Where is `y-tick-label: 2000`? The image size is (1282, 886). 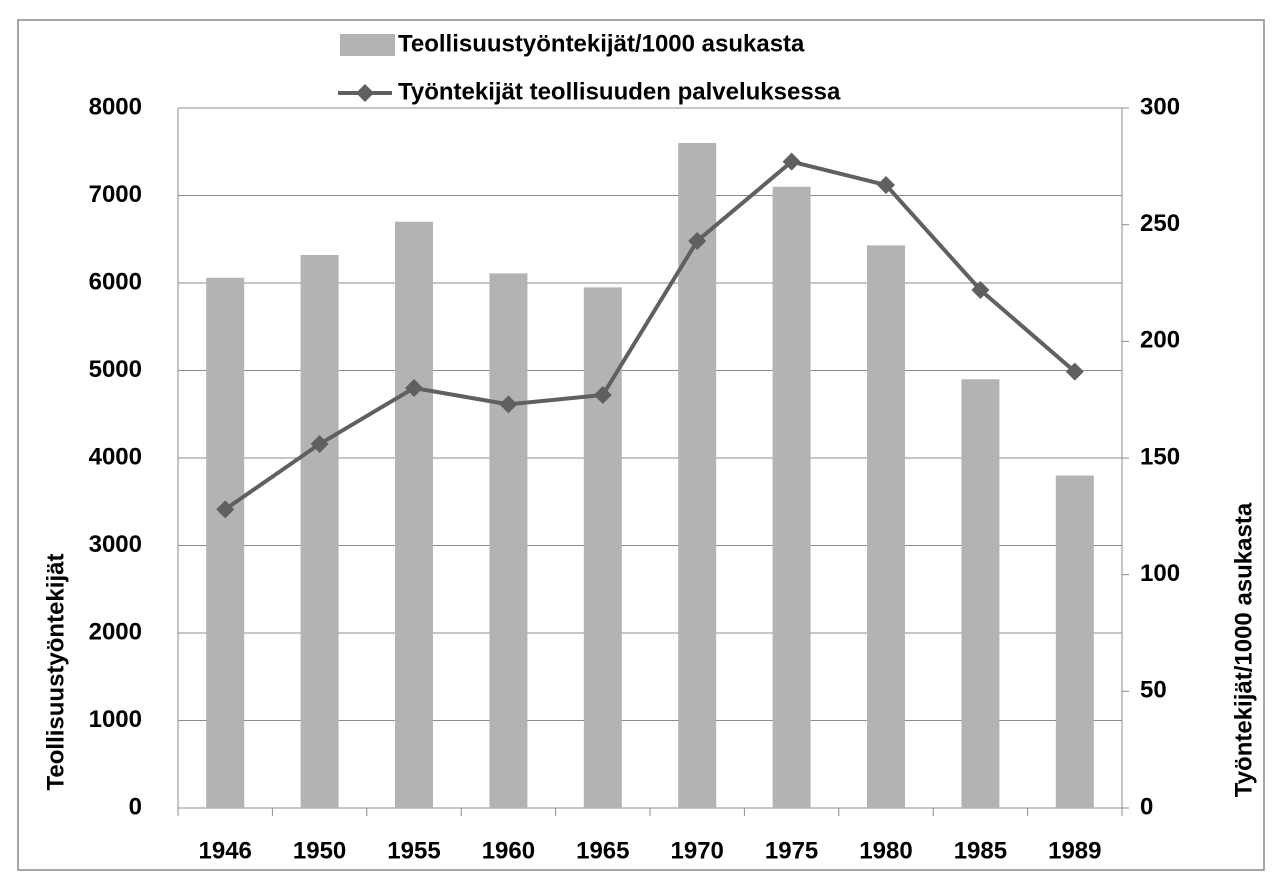
y-tick-label: 2000 is located at coordinates (115, 631).